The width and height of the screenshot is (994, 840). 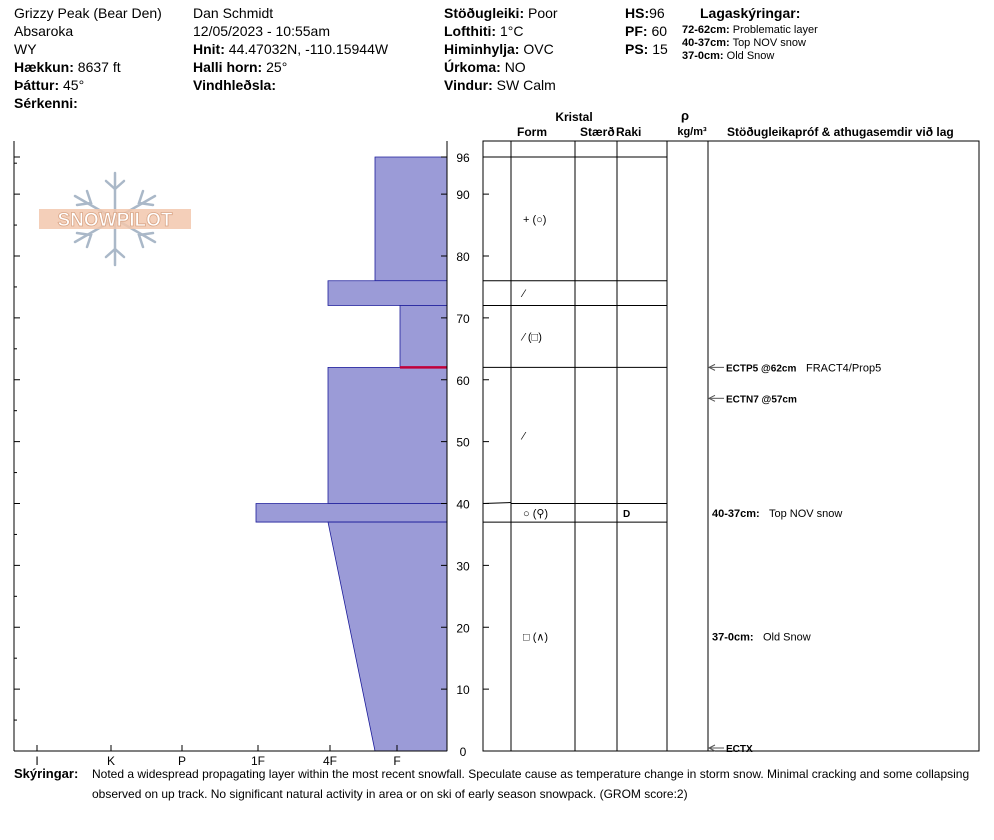 I want to click on ps-label: PS:, so click(x=637, y=49).